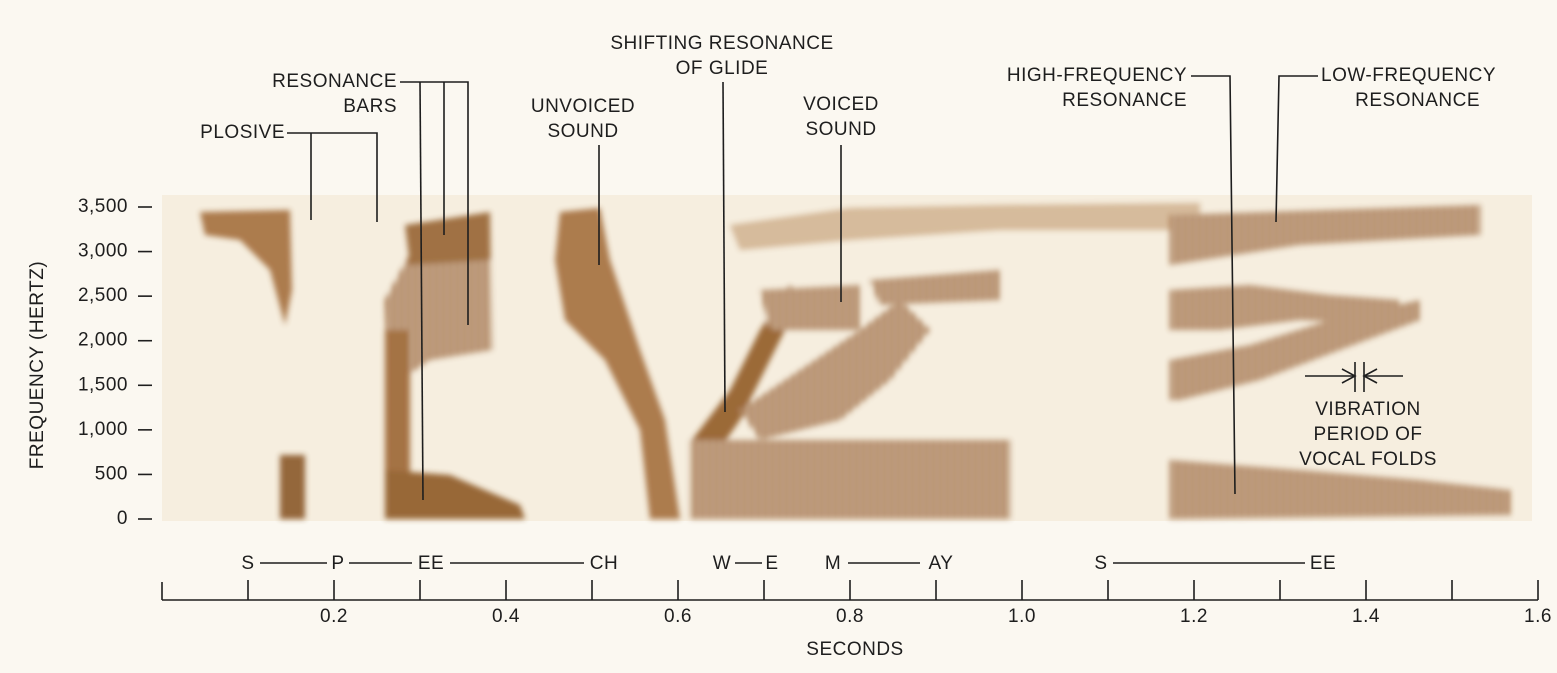  Describe the element at coordinates (103, 295) in the screenshot. I see `y-tick-label: 2,500` at that location.